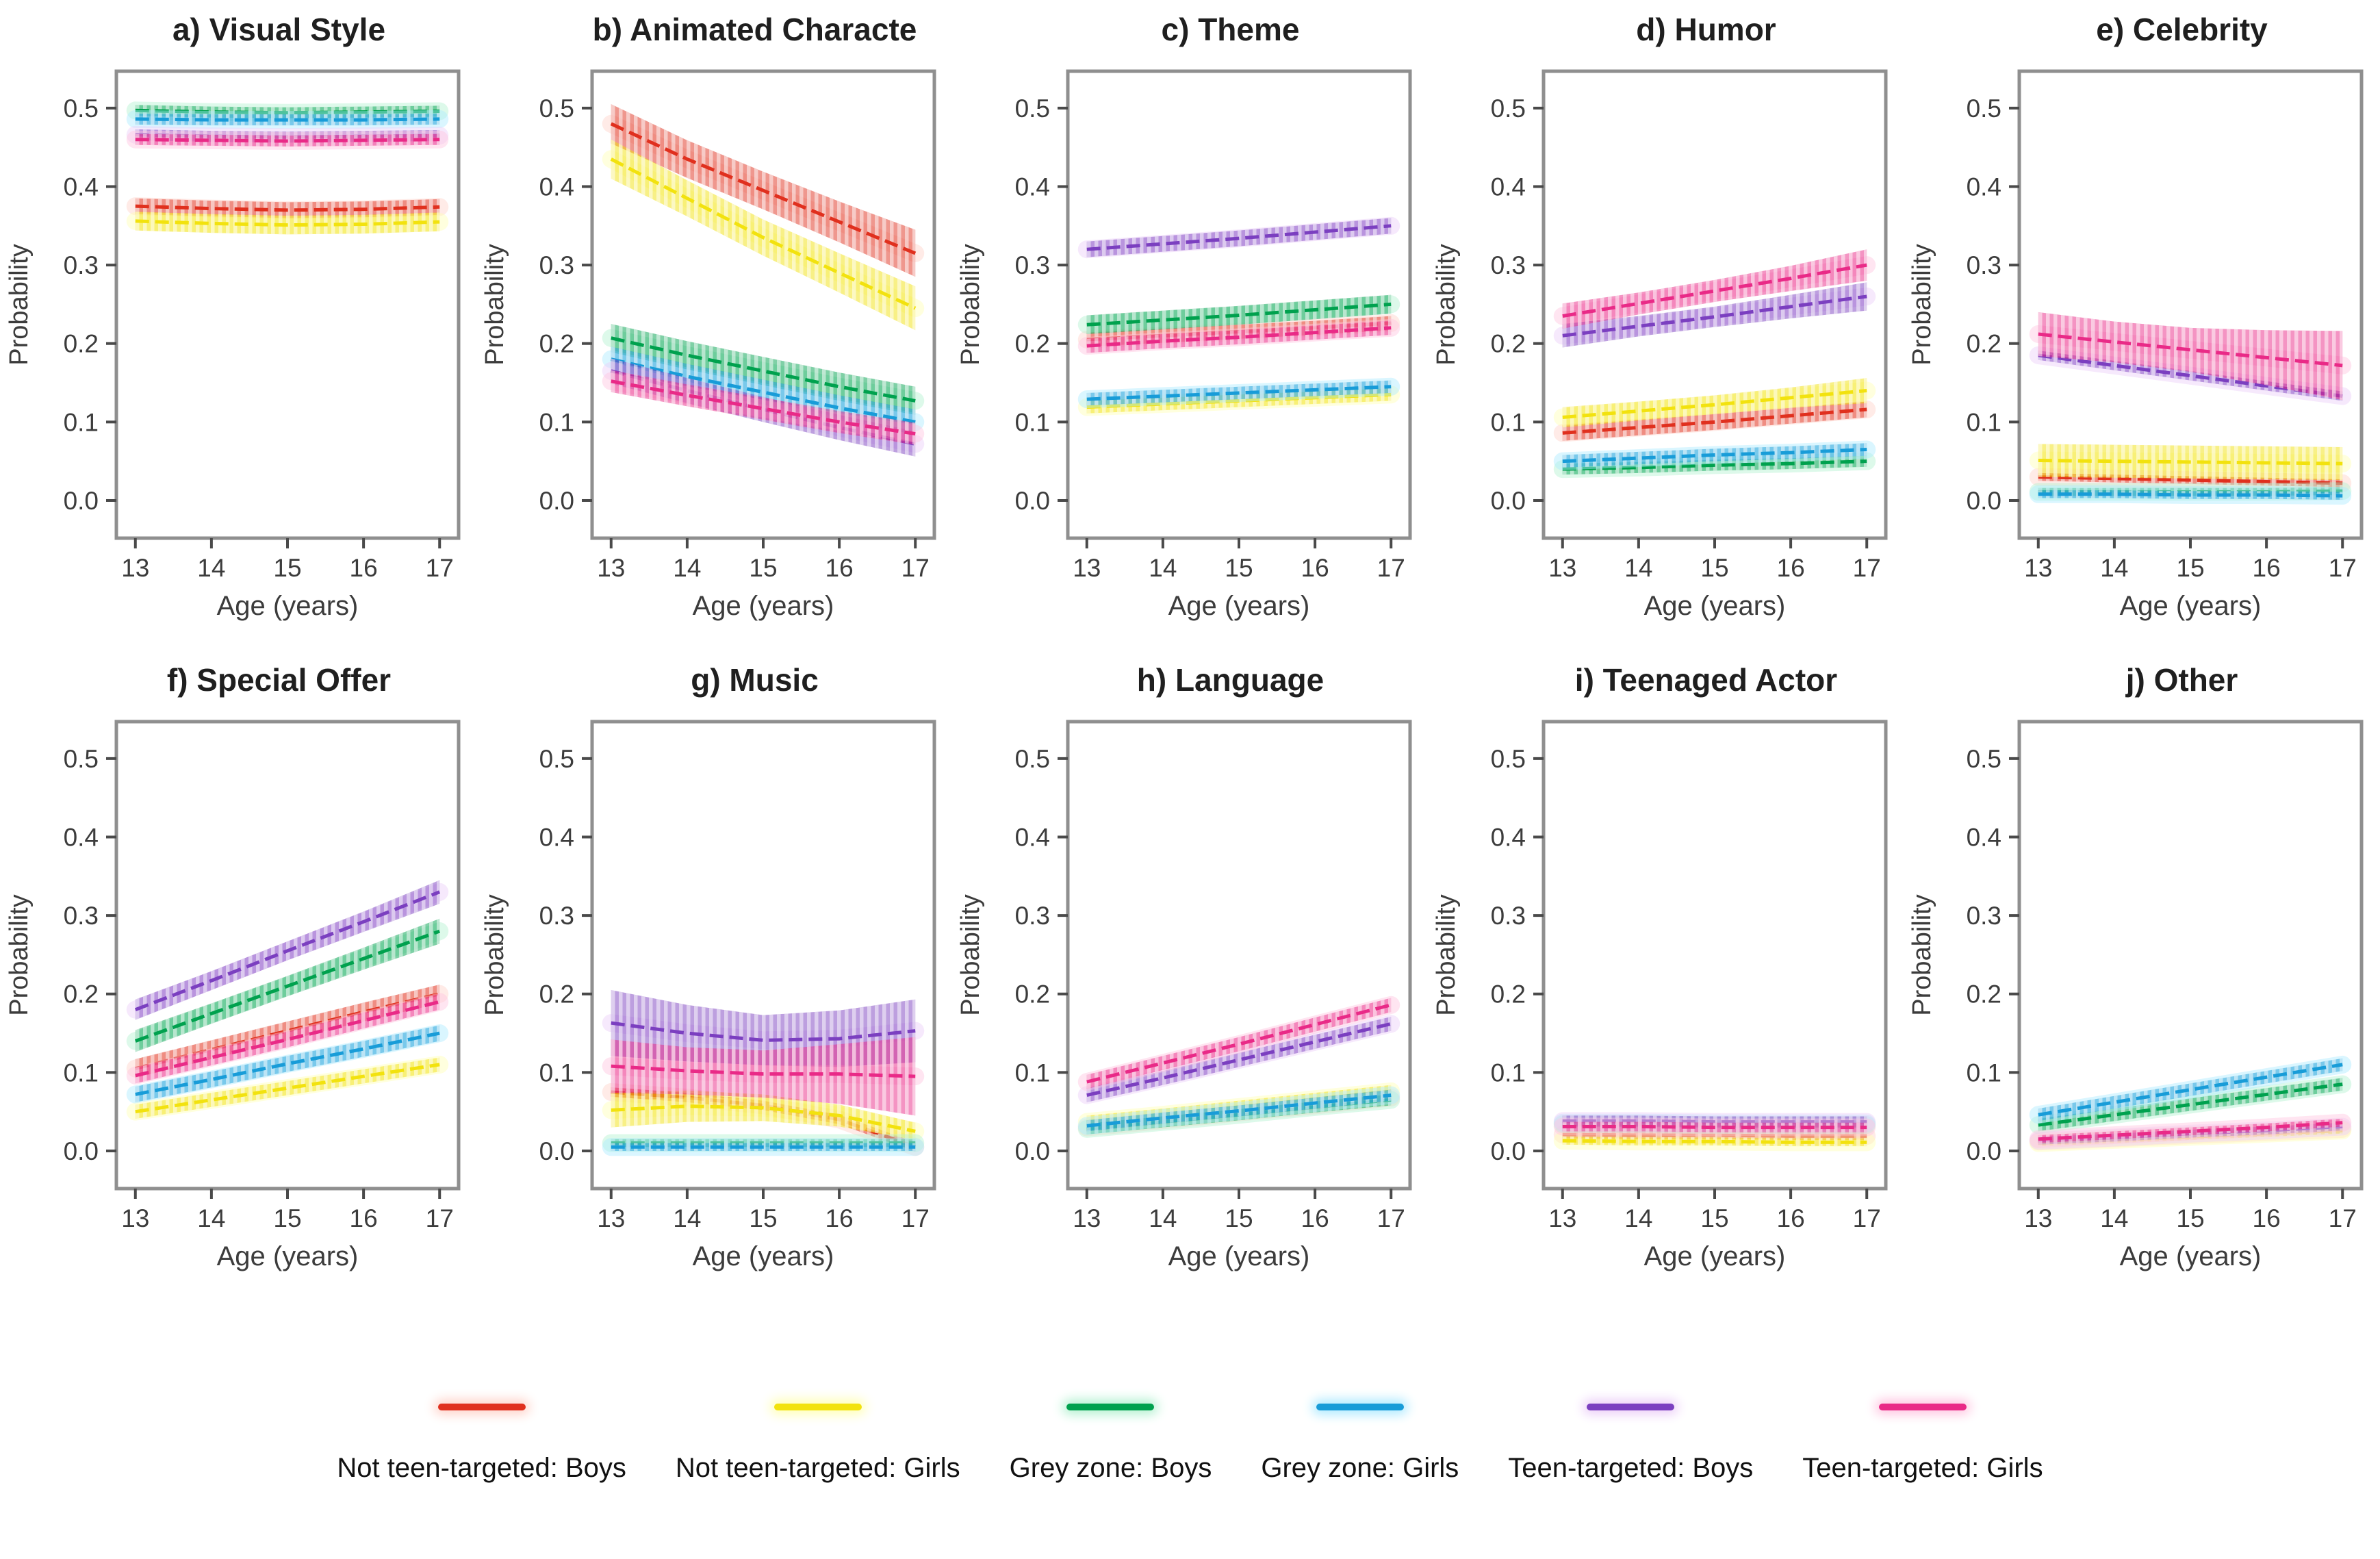  Describe the element at coordinates (2190, 376) in the screenshot. I see `series-band-hatch-tt_boys` at that location.